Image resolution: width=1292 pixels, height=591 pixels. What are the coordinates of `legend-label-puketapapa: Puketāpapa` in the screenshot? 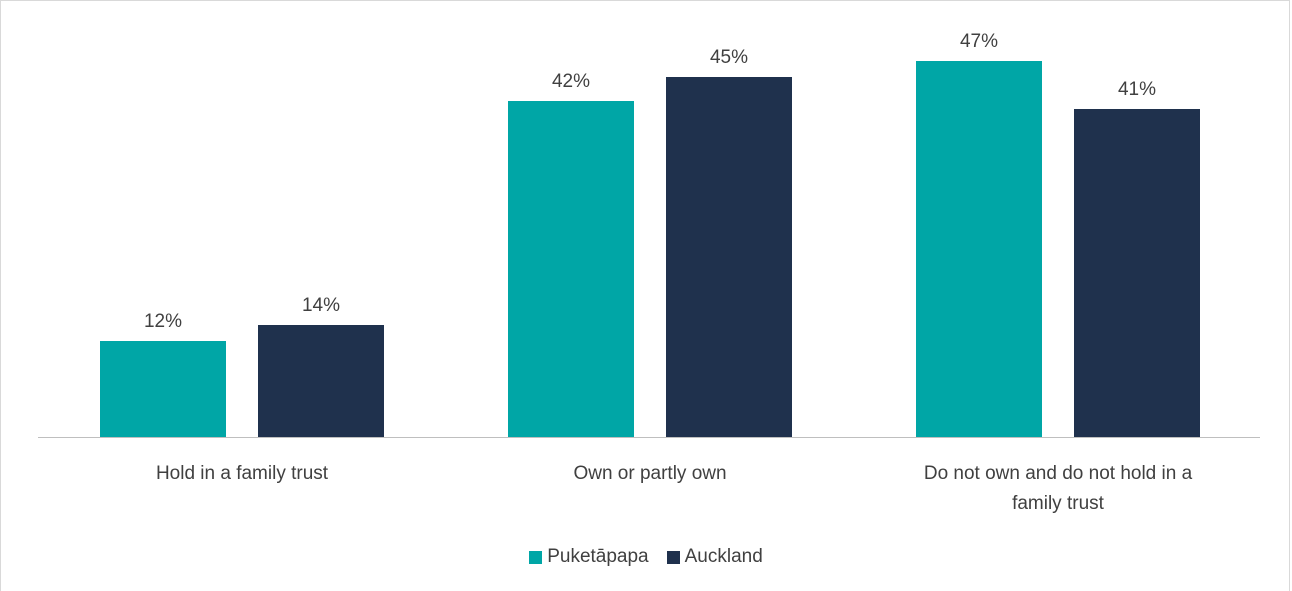 It's located at (598, 556).